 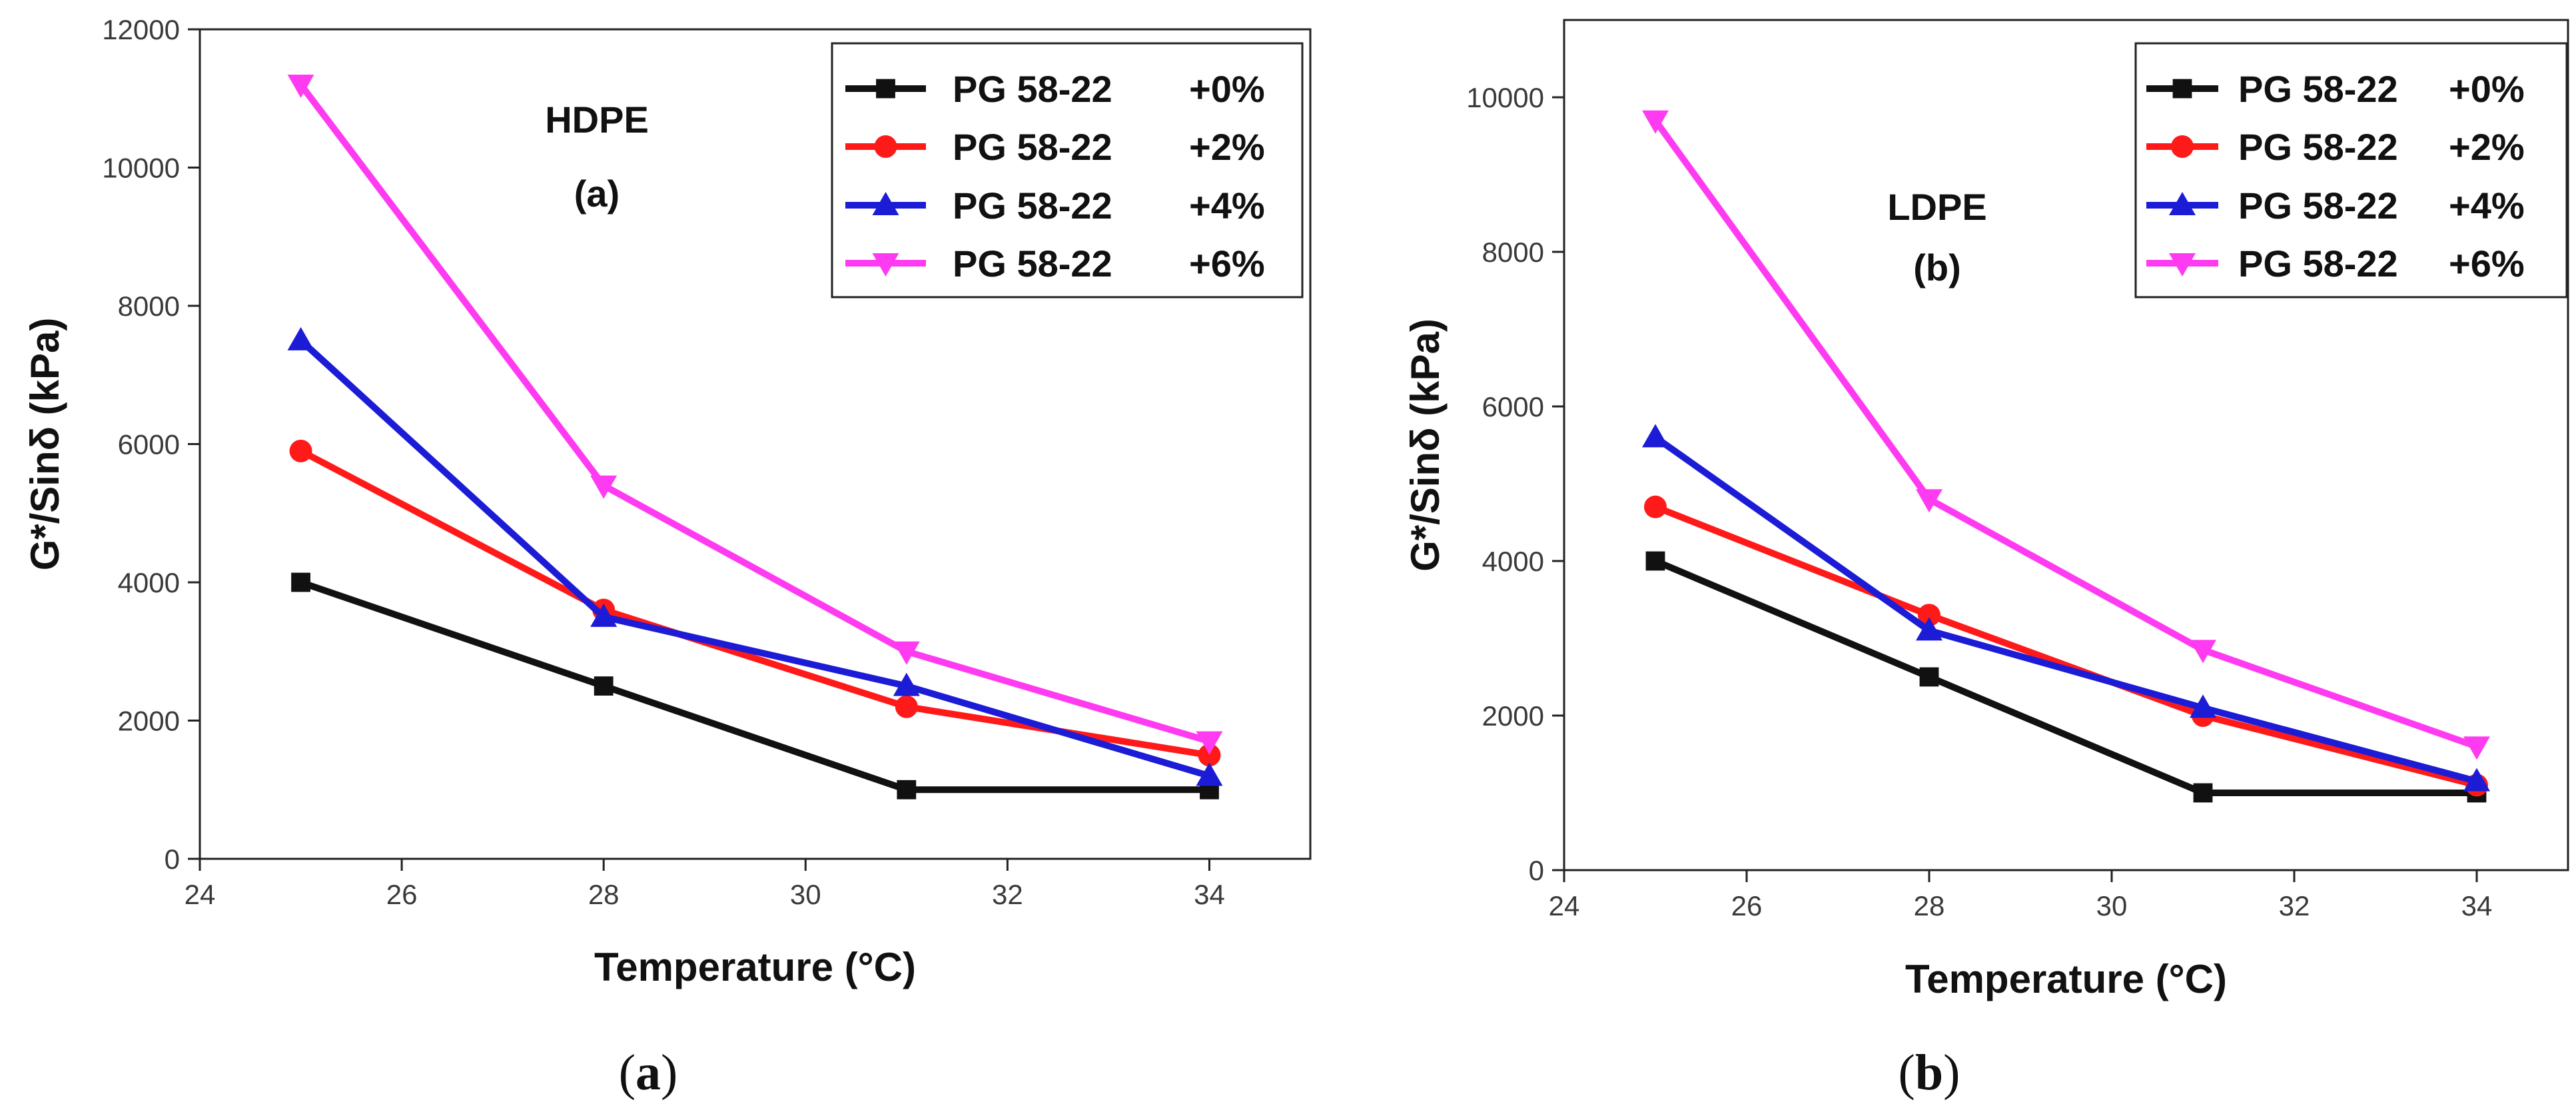 What do you see at coordinates (597, 194) in the screenshot?
I see `panel-label: (a)` at bounding box center [597, 194].